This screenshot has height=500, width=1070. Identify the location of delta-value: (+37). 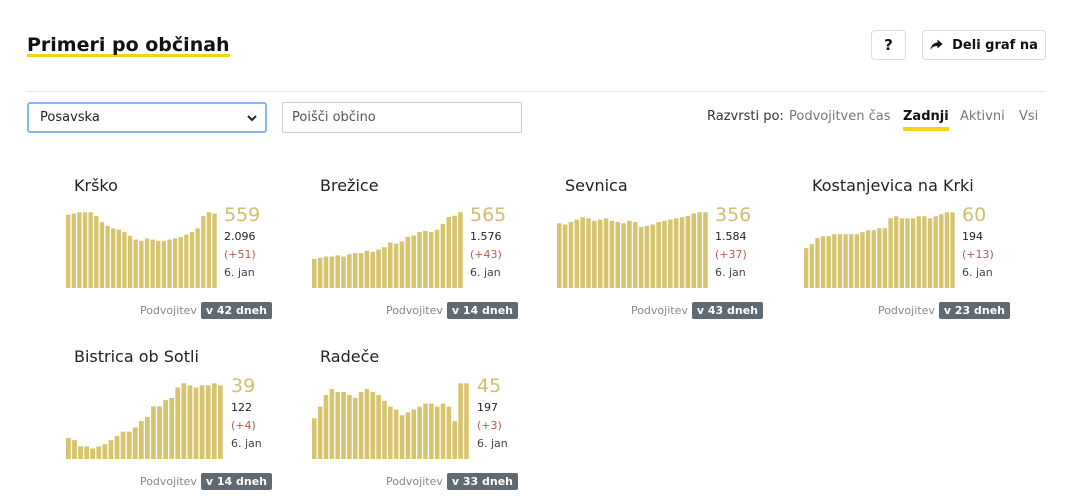
(731, 254).